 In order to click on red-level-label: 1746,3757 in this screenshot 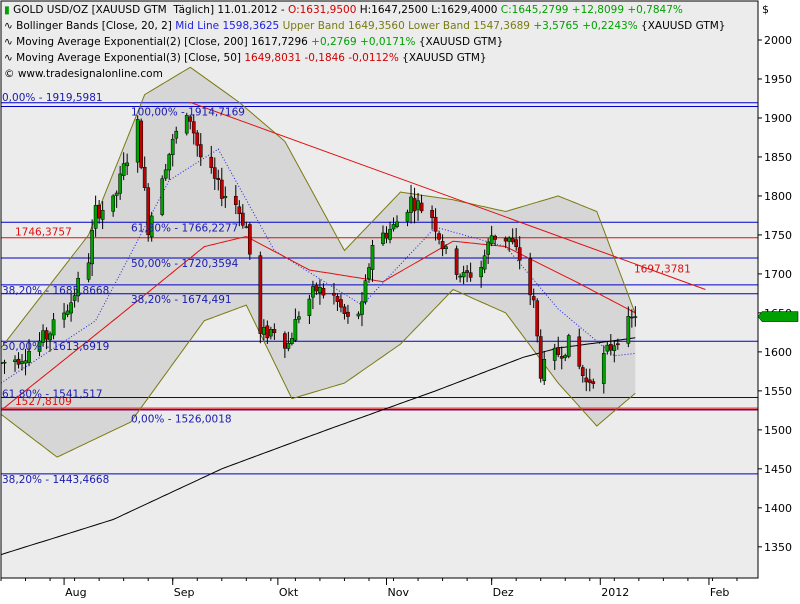, I will do `click(43, 233)`.